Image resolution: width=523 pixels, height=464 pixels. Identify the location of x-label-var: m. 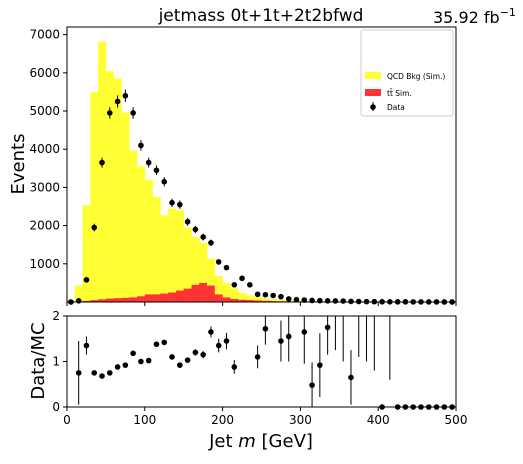
(247, 441).